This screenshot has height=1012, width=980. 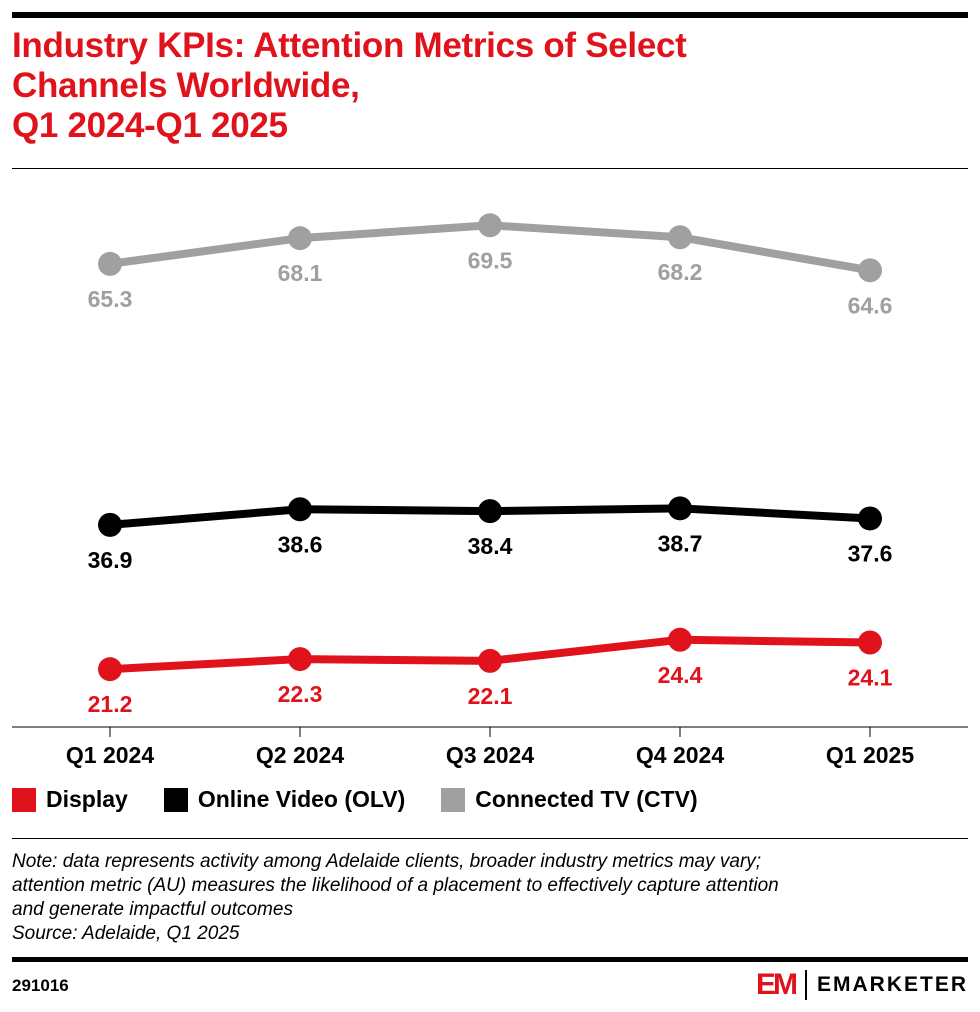 What do you see at coordinates (490, 838) in the screenshot?
I see `legend-divider` at bounding box center [490, 838].